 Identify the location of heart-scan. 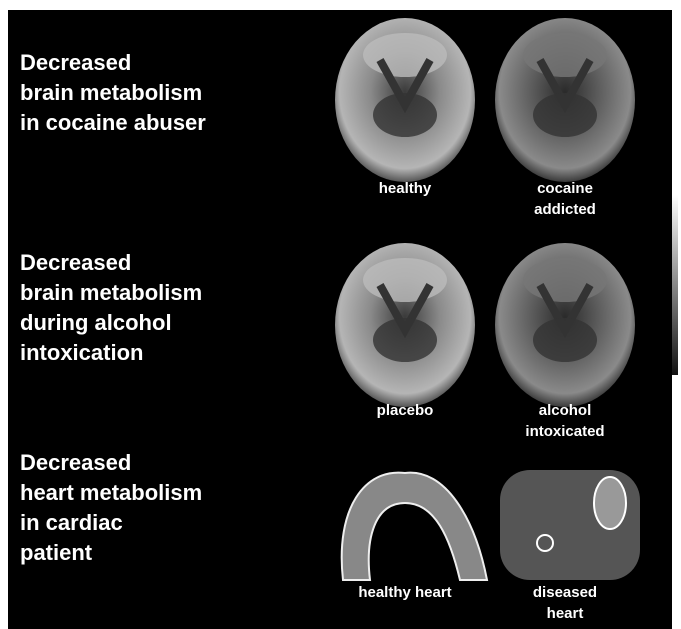
(414, 526).